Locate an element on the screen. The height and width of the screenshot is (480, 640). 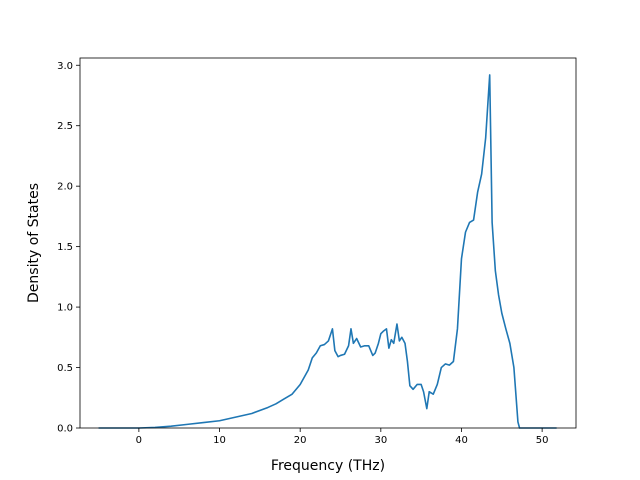
x-tick-label: 0 is located at coordinates (139, 440).